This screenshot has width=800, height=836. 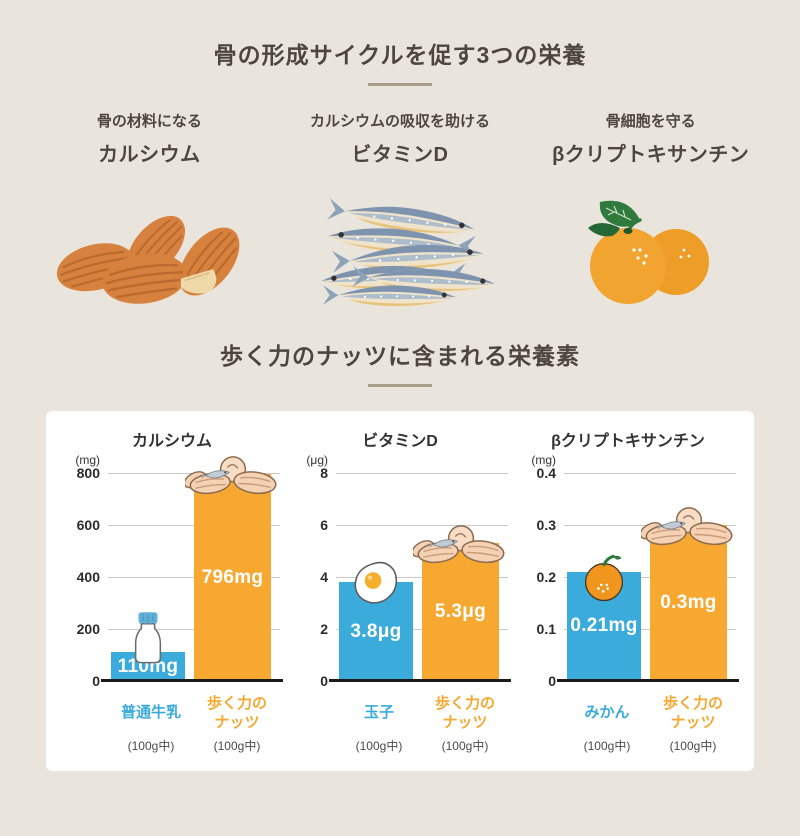 I want to click on nutrient-name: カルシウム, so click(x=149, y=155).